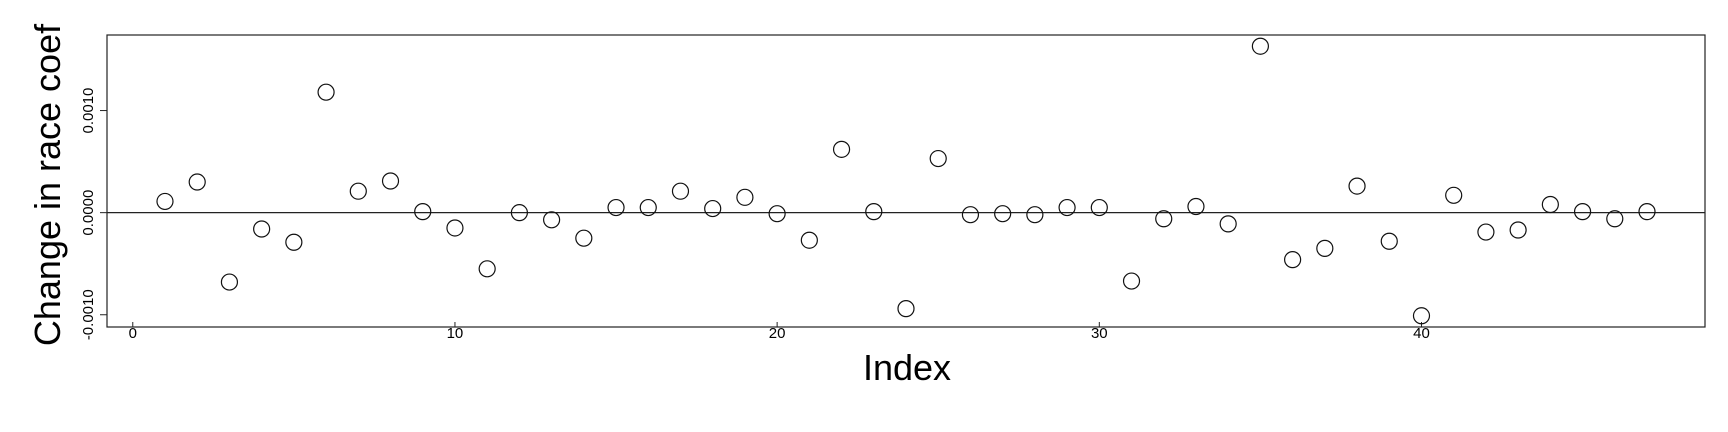 This screenshot has height=432, width=1728. What do you see at coordinates (455, 333) in the screenshot?
I see `x-tick-label: 10` at bounding box center [455, 333].